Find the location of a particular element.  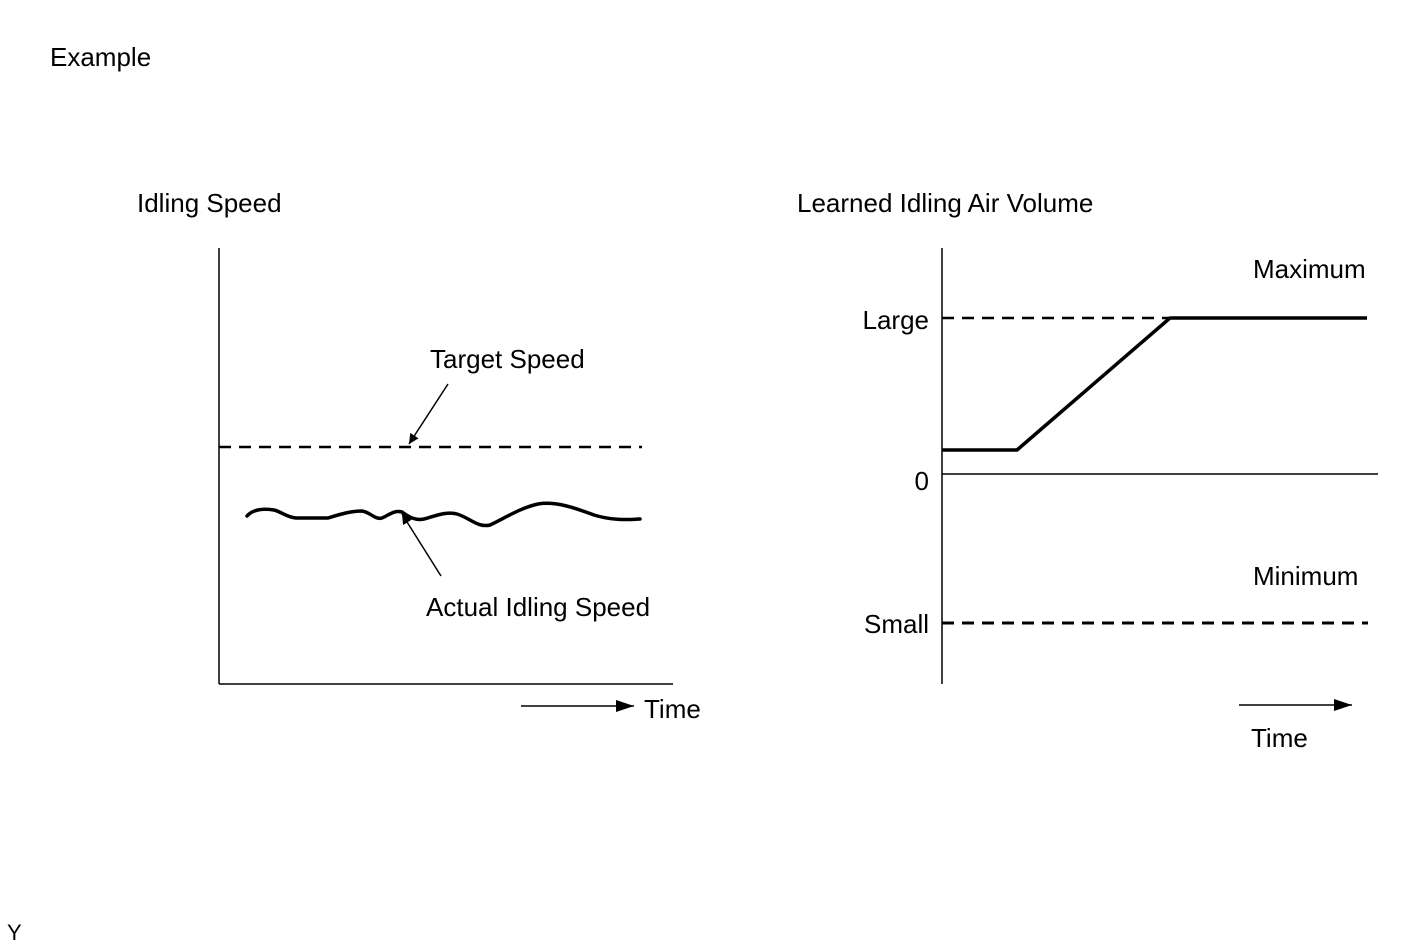

y-tick-label-large: Large is located at coordinates (896, 320).